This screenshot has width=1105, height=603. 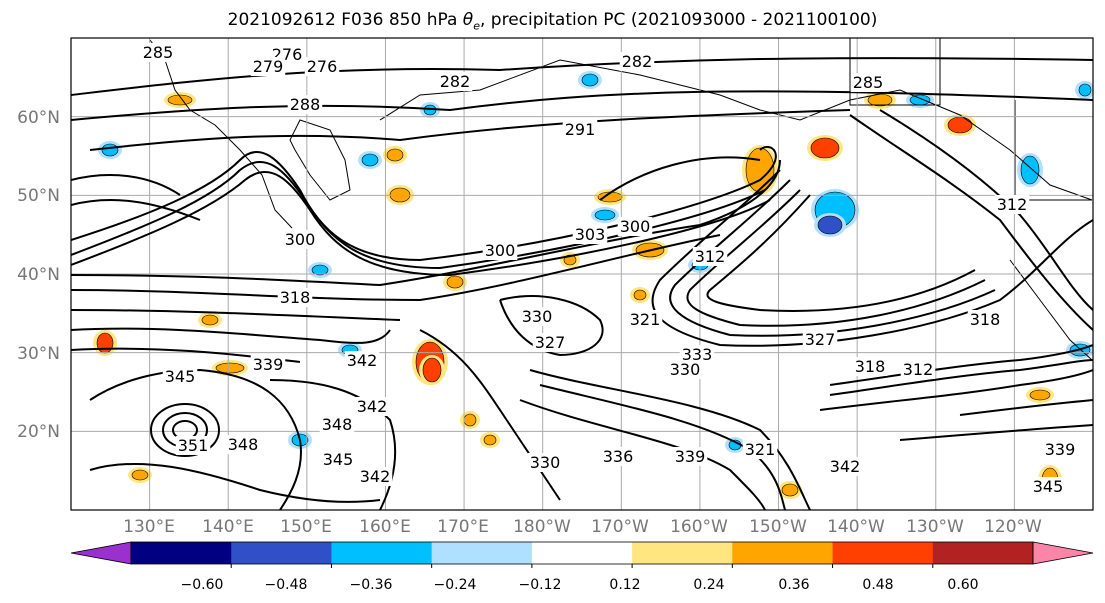 What do you see at coordinates (625, 585) in the screenshot?
I see `colorbar-tick-label: 0.12` at bounding box center [625, 585].